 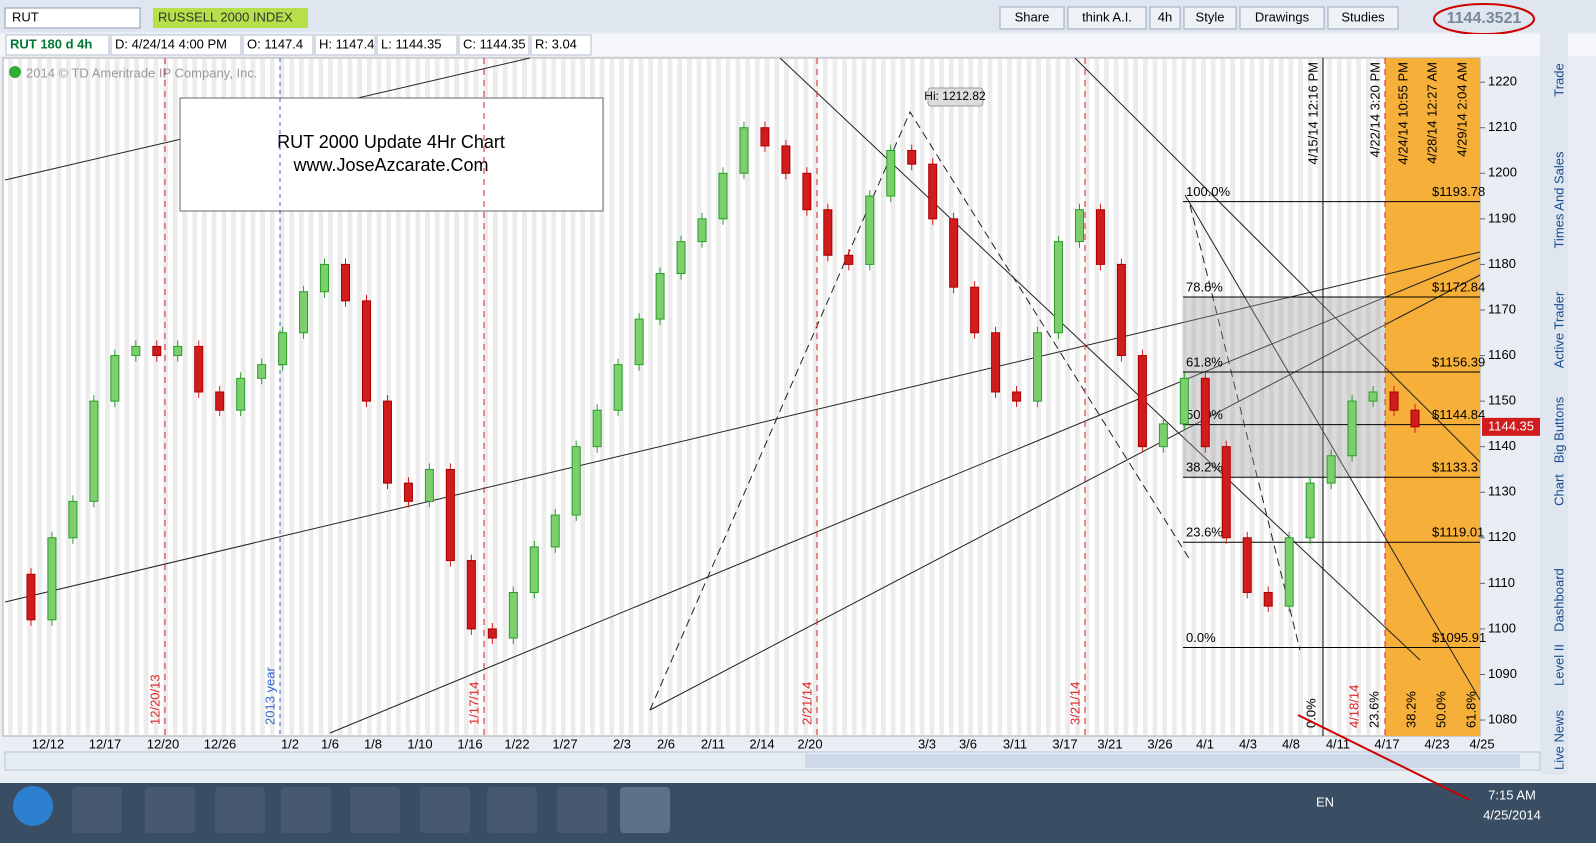 I want to click on side-tab: Level II, so click(x=1558, y=665).